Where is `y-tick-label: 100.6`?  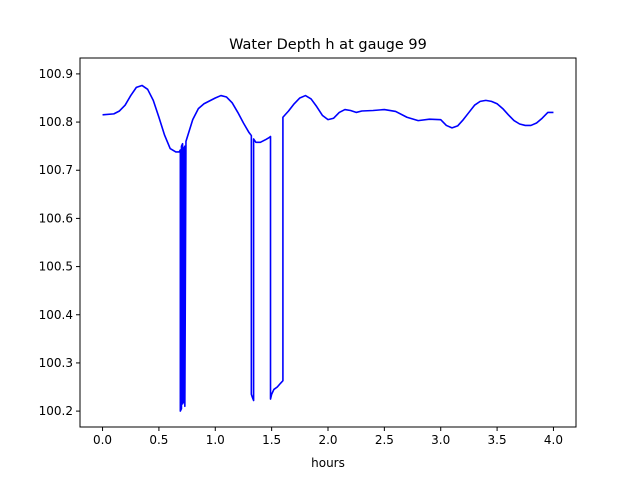
y-tick-label: 100.6 is located at coordinates (56, 218).